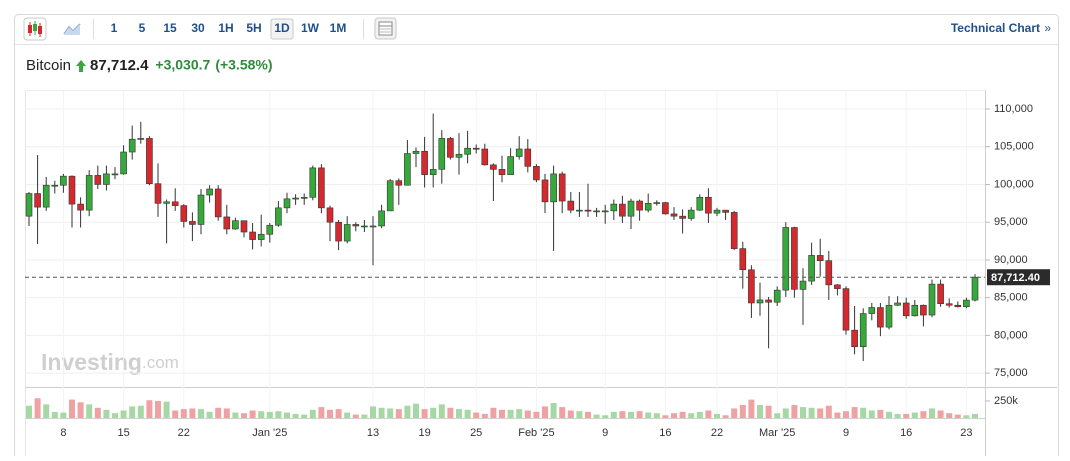 This screenshot has width=1070, height=461. What do you see at coordinates (91, 362) in the screenshot?
I see `watermark-brand: Investing` at bounding box center [91, 362].